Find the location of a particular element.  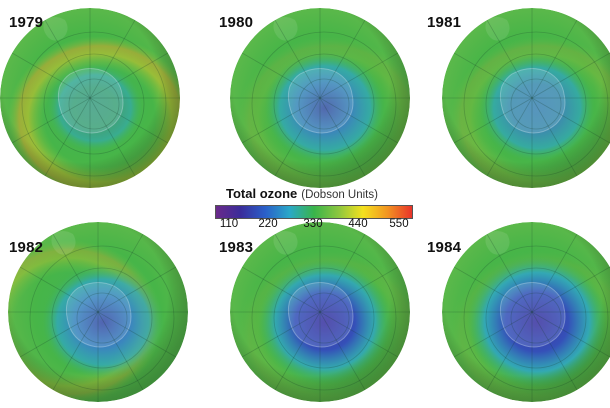

globe-panel-1984 is located at coordinates (522, 311).